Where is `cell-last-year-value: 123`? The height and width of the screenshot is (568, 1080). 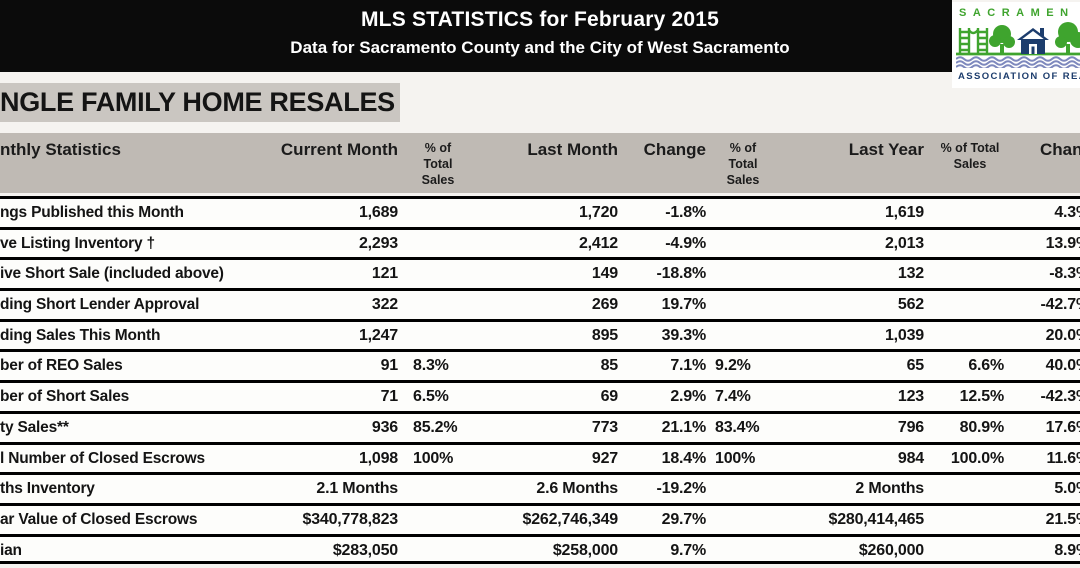 cell-last-year-value: 123 is located at coordinates (910, 397).